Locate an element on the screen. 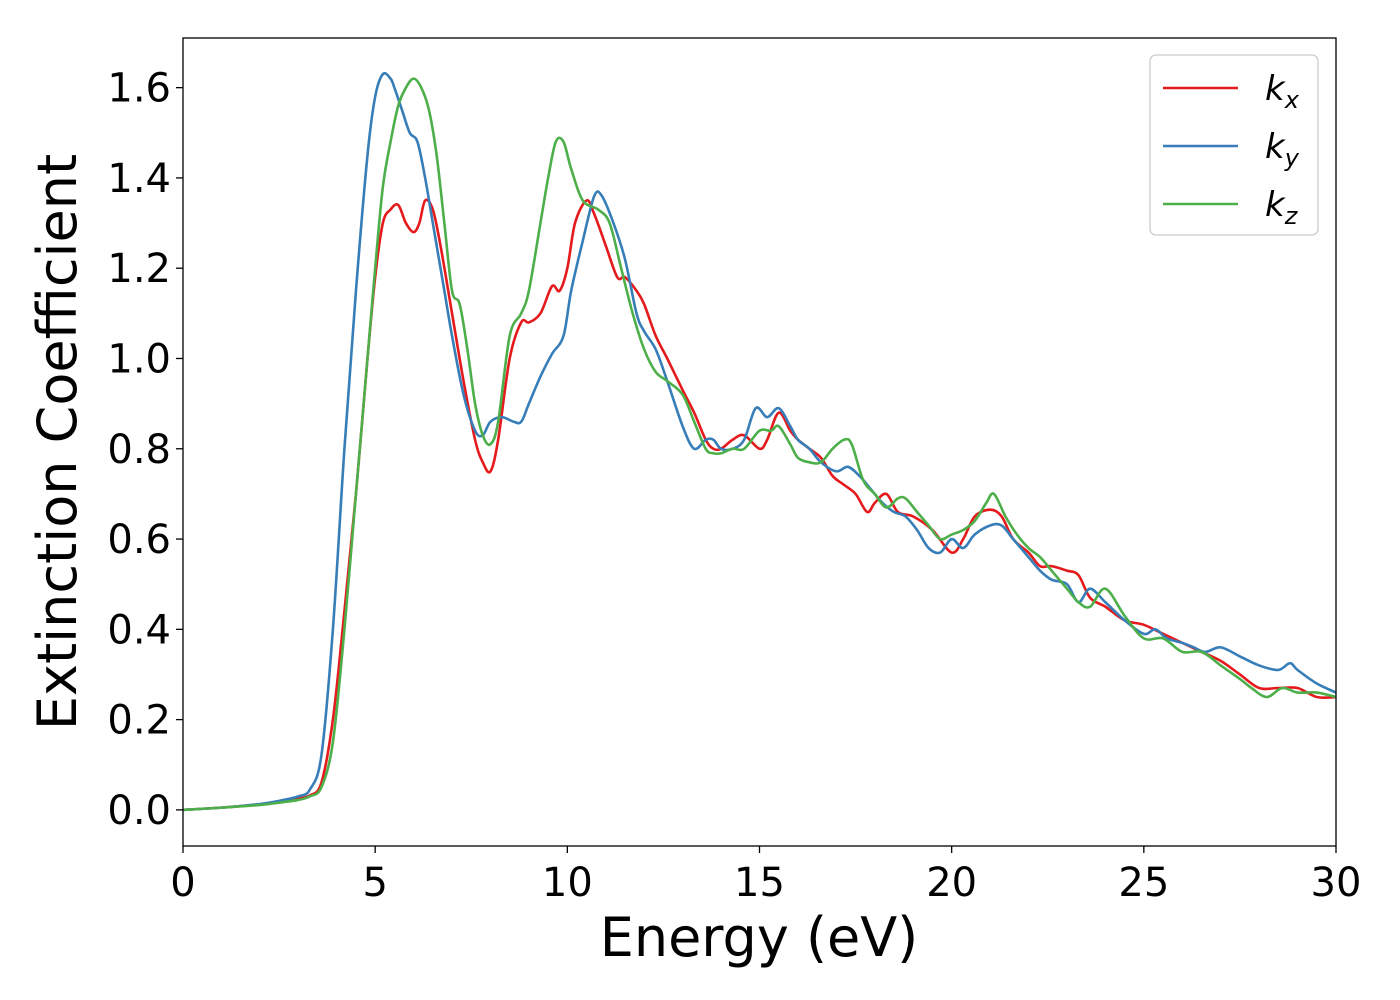  y-tick-label: 1.6 is located at coordinates (139, 89).